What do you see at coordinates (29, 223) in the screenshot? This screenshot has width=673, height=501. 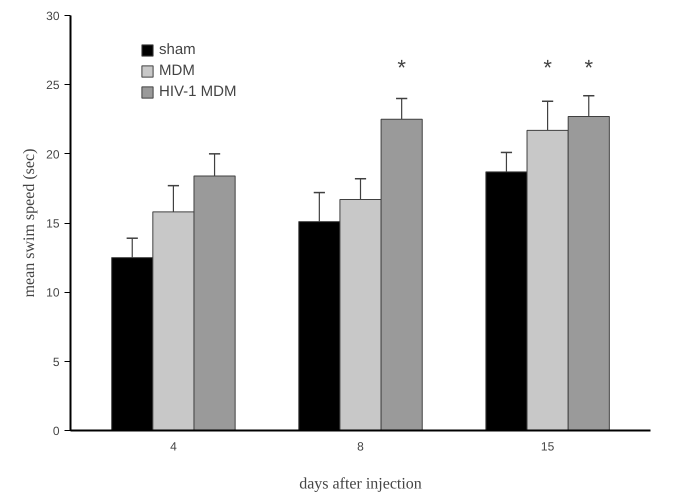 I see `y-axis-title: mean swim speed (sec)` at bounding box center [29, 223].